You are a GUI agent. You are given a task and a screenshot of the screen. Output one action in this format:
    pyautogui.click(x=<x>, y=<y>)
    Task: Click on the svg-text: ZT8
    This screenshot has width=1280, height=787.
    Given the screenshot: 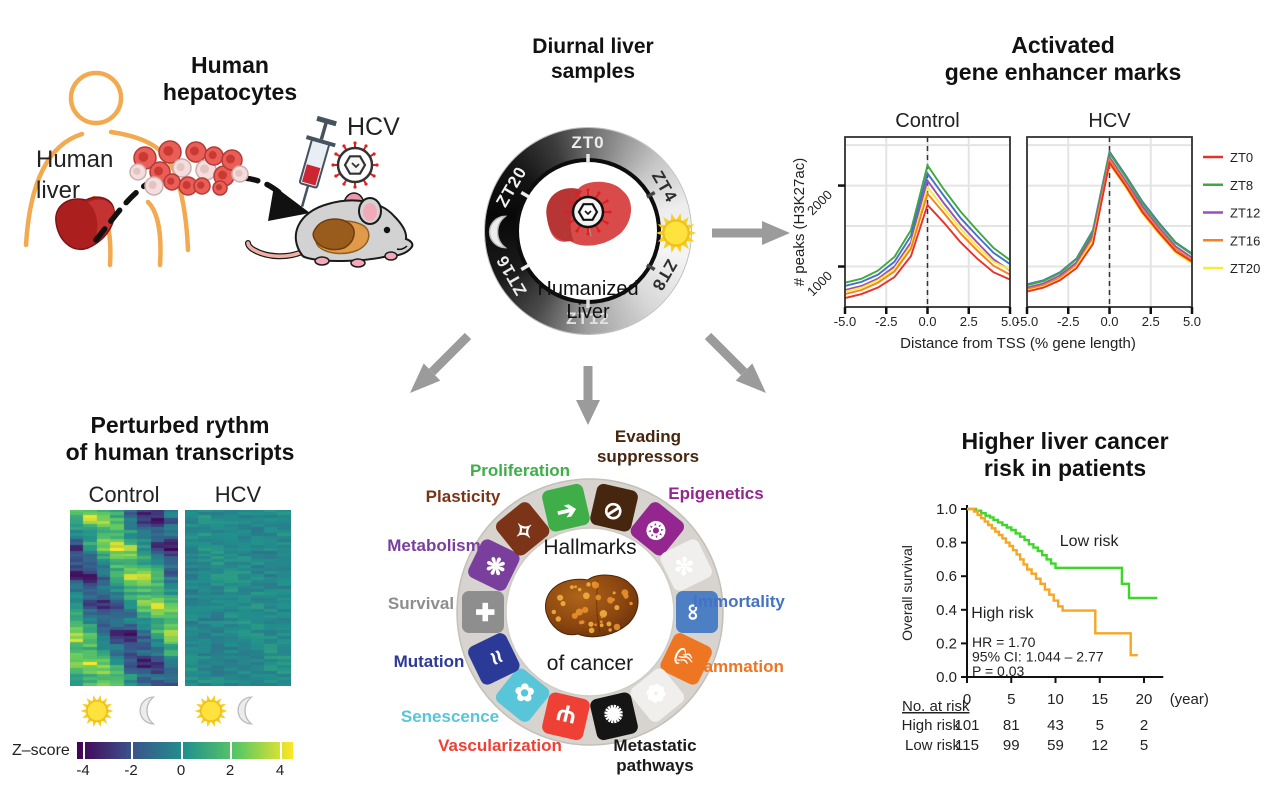 What is the action you would take?
    pyautogui.click(x=1241, y=185)
    